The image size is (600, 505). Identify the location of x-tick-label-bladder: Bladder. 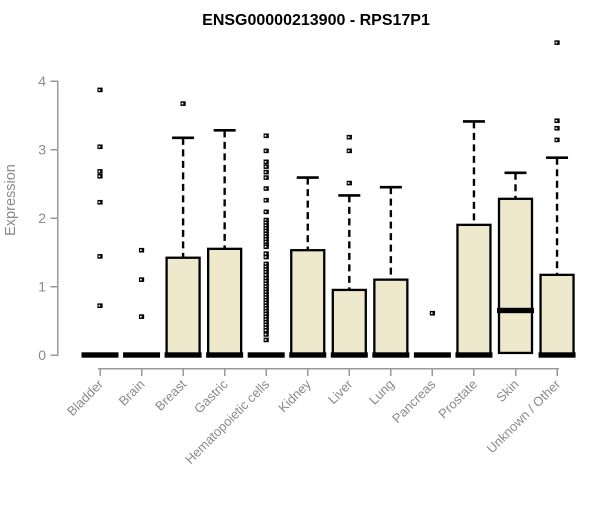
(85, 397).